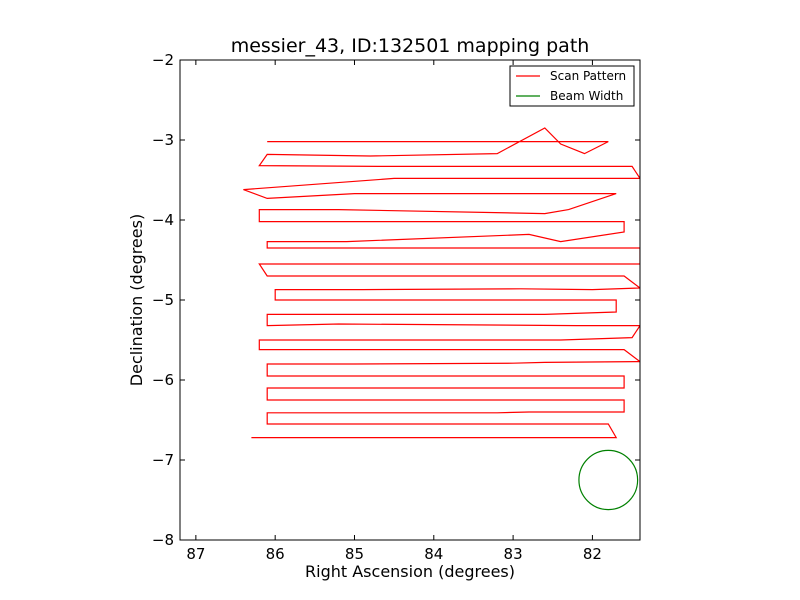 The height and width of the screenshot is (600, 800). What do you see at coordinates (163, 60) in the screenshot?
I see `y-tick-label: −2` at bounding box center [163, 60].